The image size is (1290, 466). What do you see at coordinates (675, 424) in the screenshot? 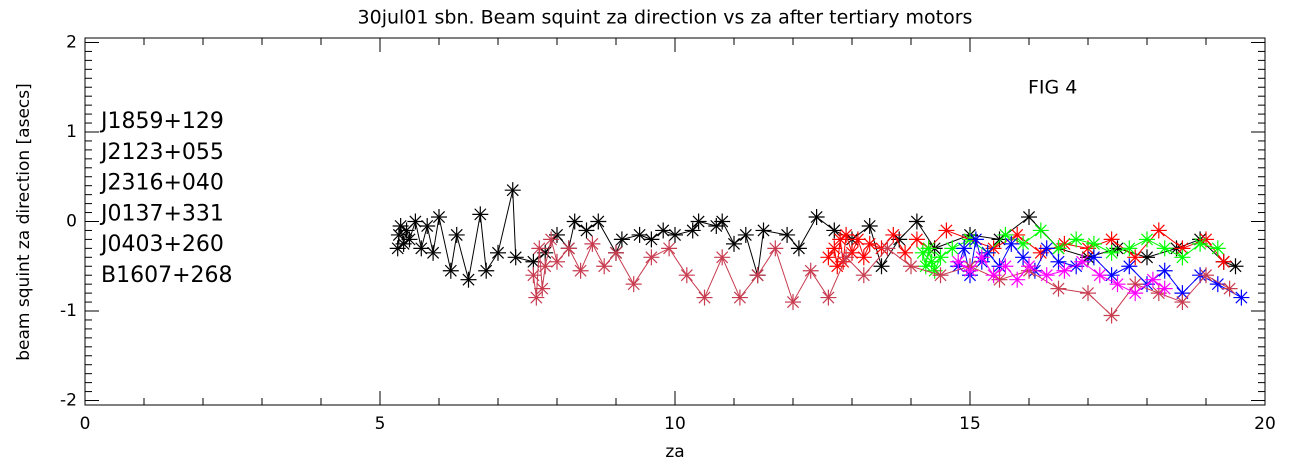
I see `x-tick-label: 10` at bounding box center [675, 424].